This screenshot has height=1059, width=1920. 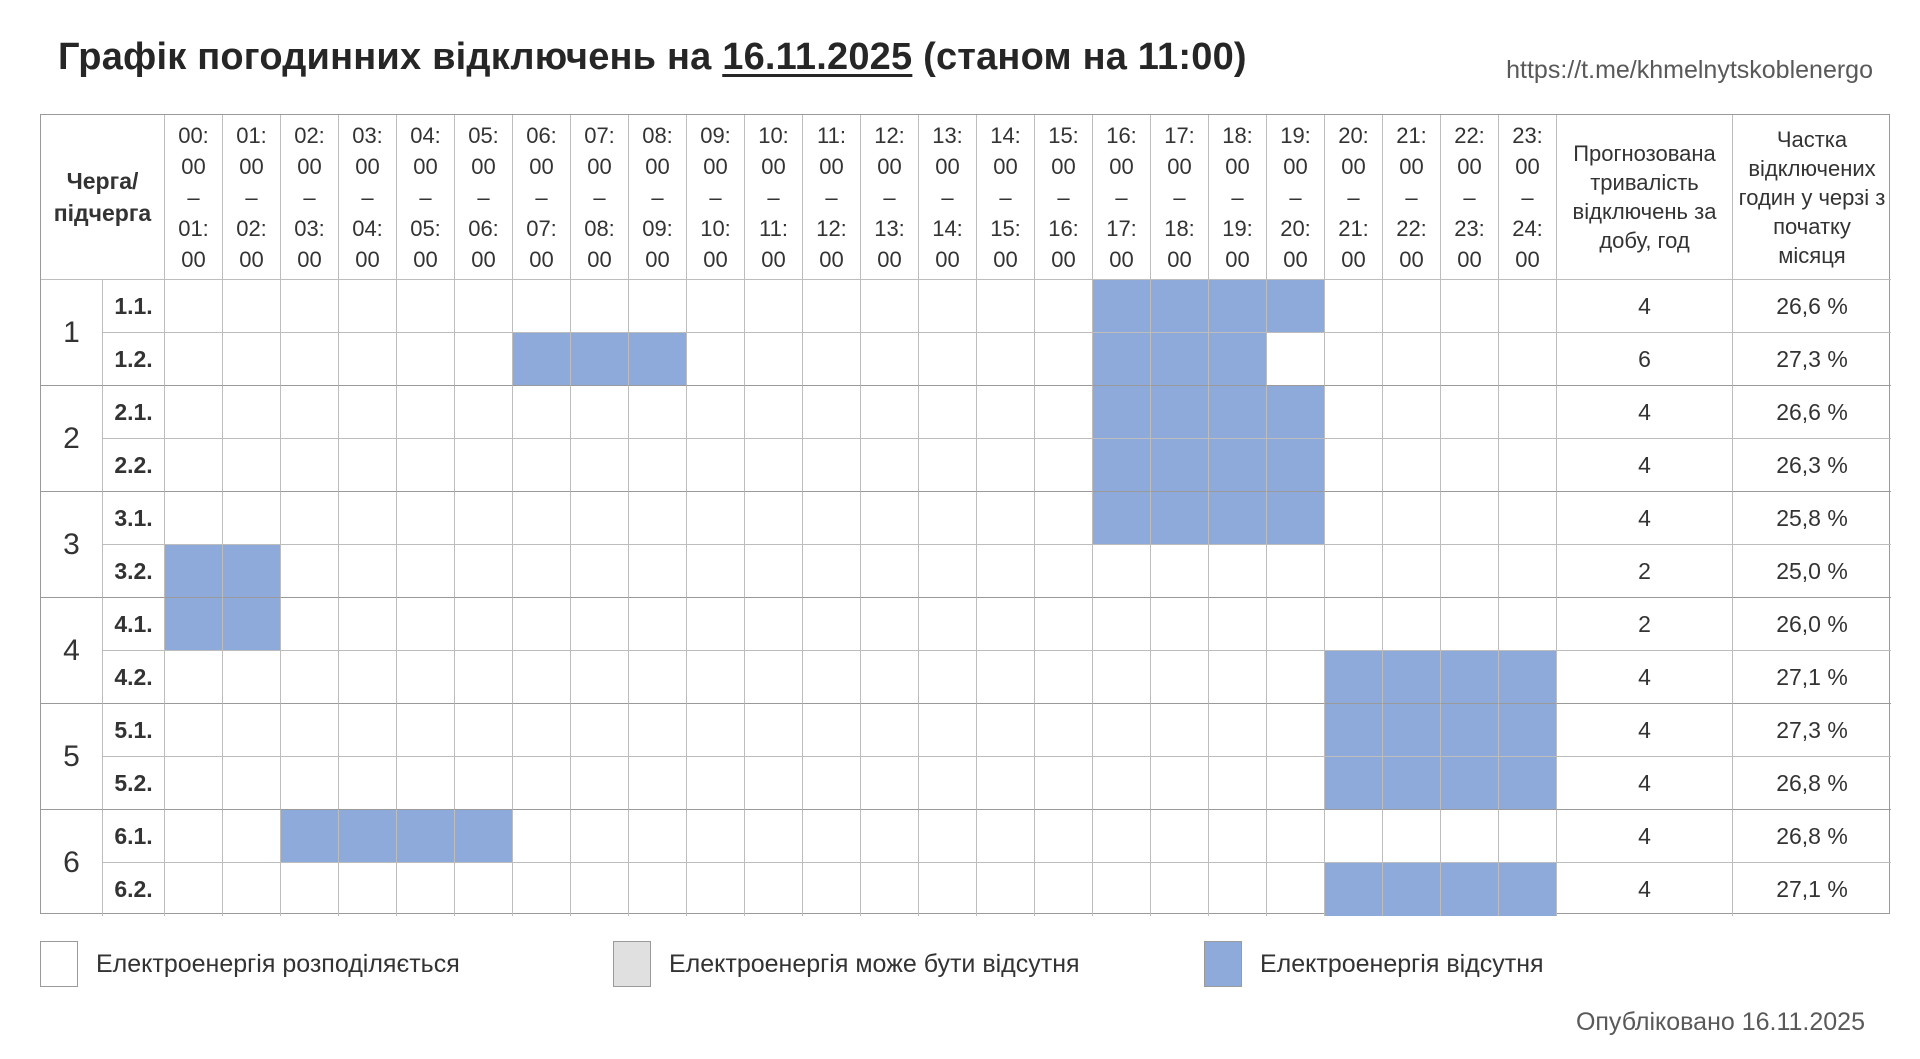 What do you see at coordinates (846, 964) in the screenshot?
I see `legend-item-maybe: Електроенергія може бути відсутня` at bounding box center [846, 964].